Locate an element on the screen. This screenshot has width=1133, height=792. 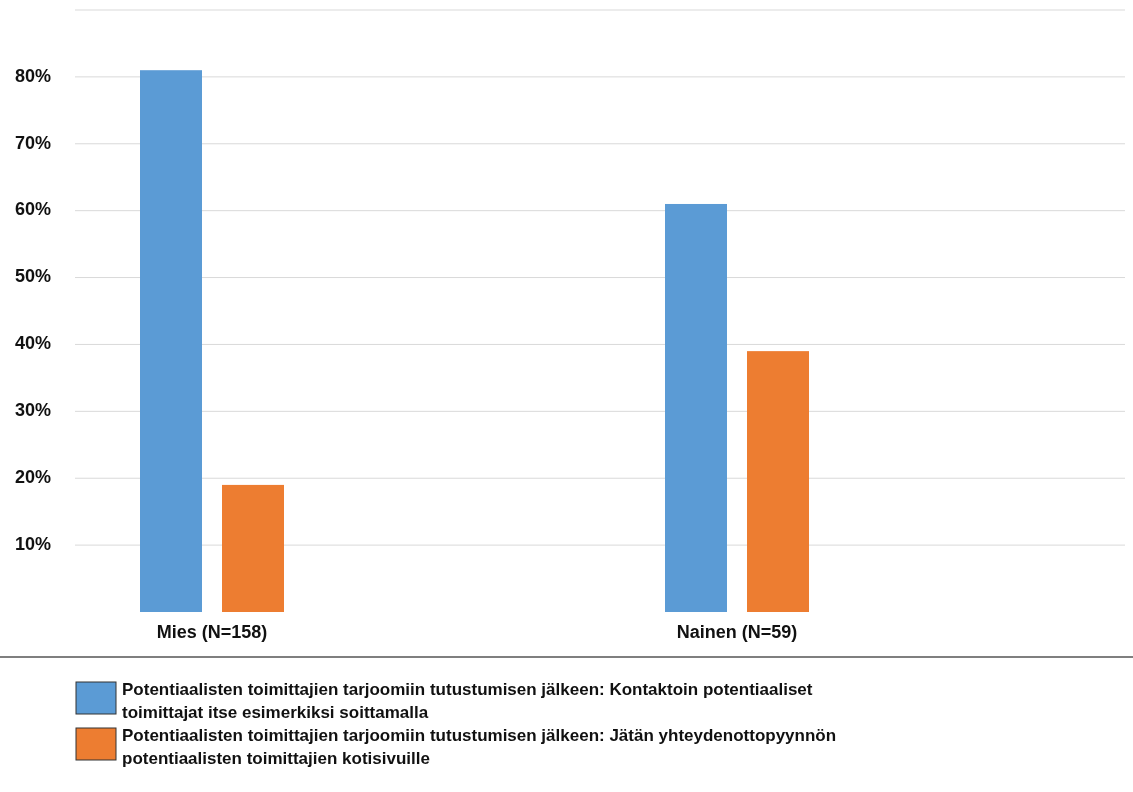
y-tick-label: 50% is located at coordinates (33, 276).